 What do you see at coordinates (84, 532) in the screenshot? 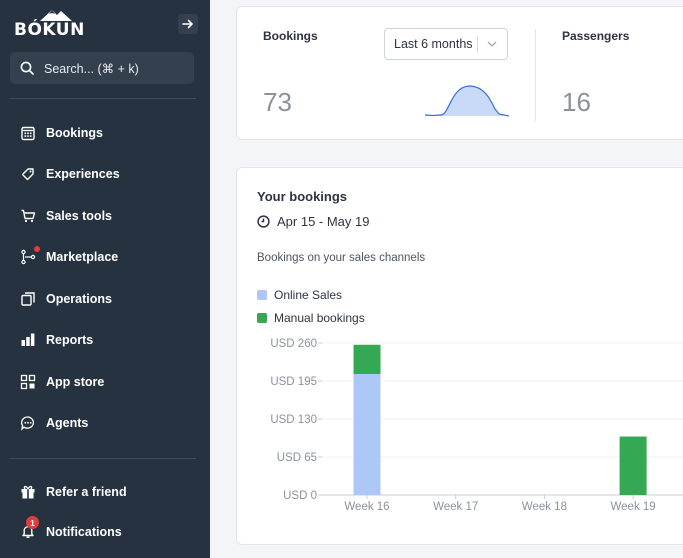
I see `sidebar-item-label: Notifications` at bounding box center [84, 532].